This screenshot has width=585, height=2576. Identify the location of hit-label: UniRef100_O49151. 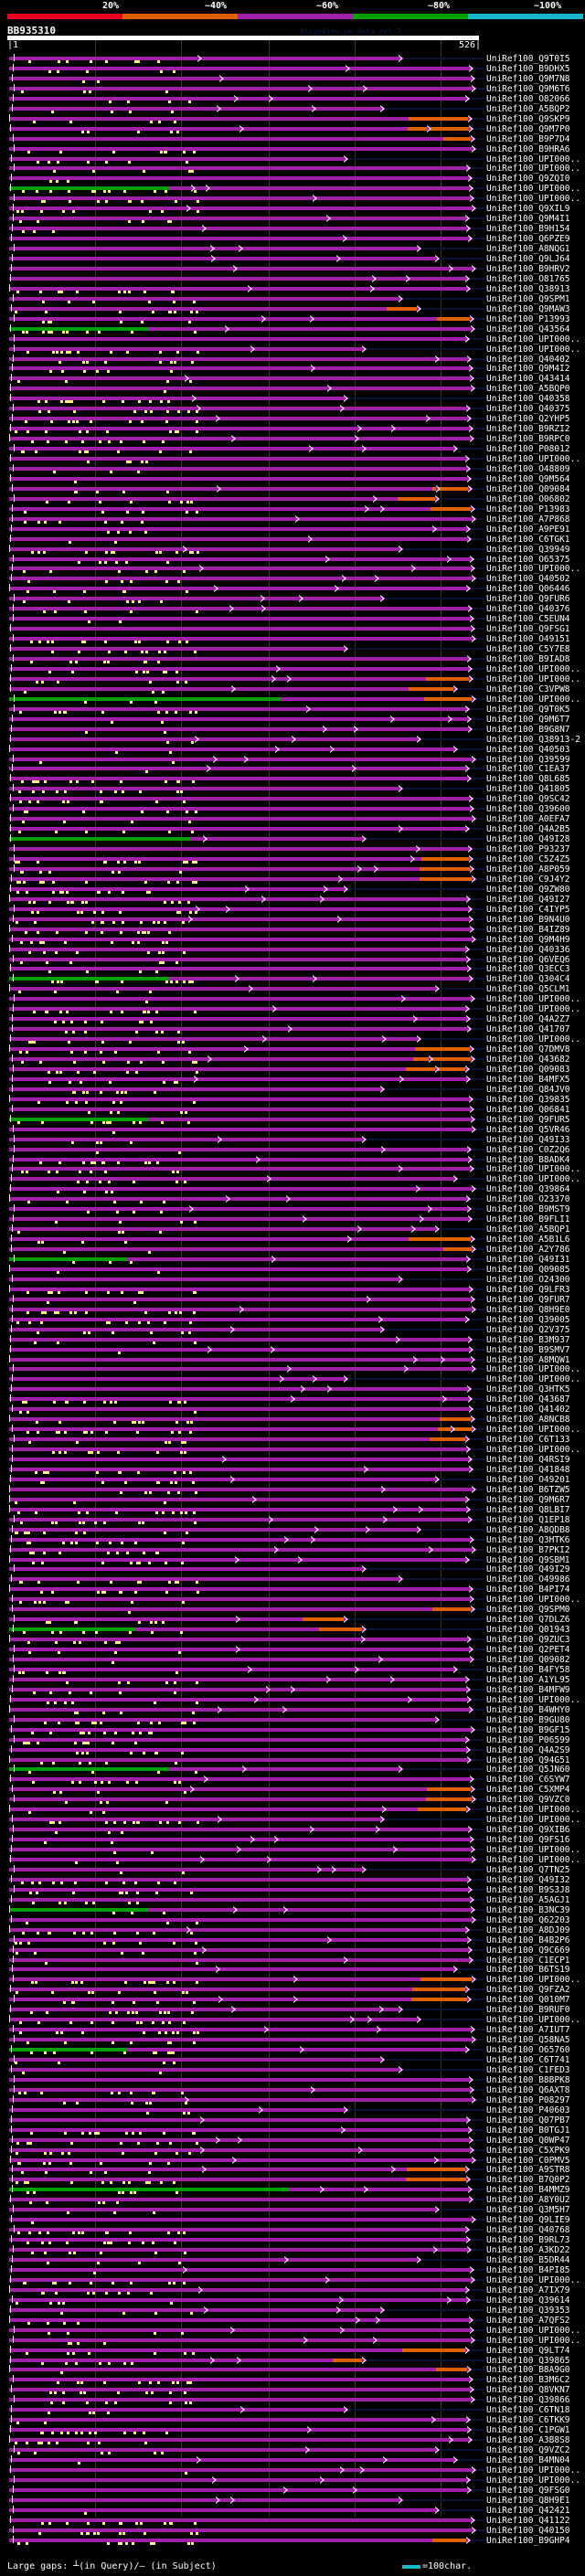
(528, 639).